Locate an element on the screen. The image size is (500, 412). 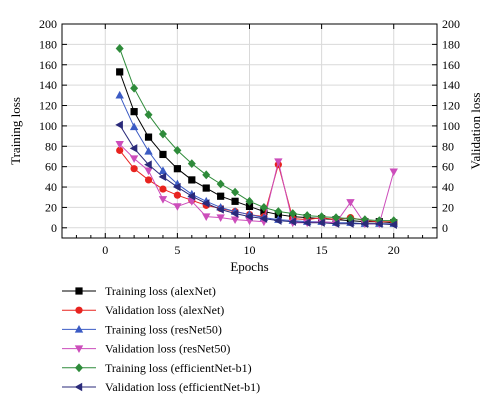
y-tick-label: 100 is located at coordinates (48, 126).